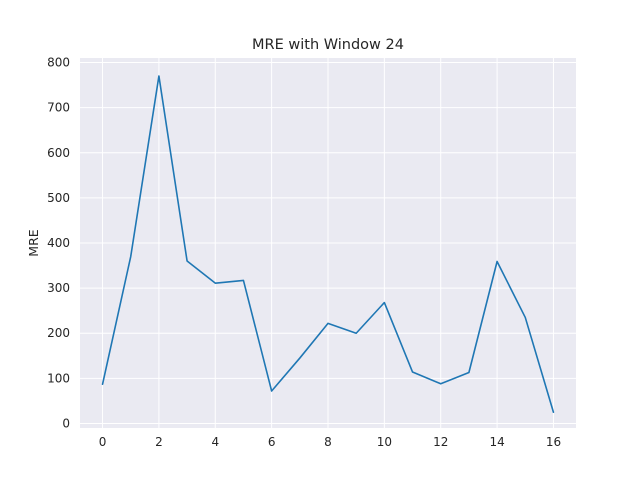 The height and width of the screenshot is (480, 640). I want to click on y-tick-label: 600, so click(58, 153).